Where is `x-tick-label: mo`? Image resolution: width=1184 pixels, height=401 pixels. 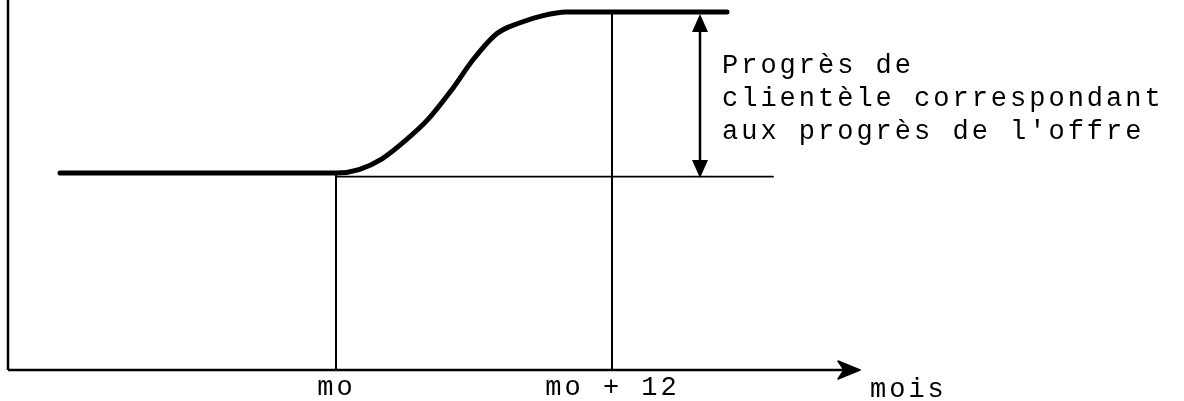
x-tick-label: mo is located at coordinates (336, 387).